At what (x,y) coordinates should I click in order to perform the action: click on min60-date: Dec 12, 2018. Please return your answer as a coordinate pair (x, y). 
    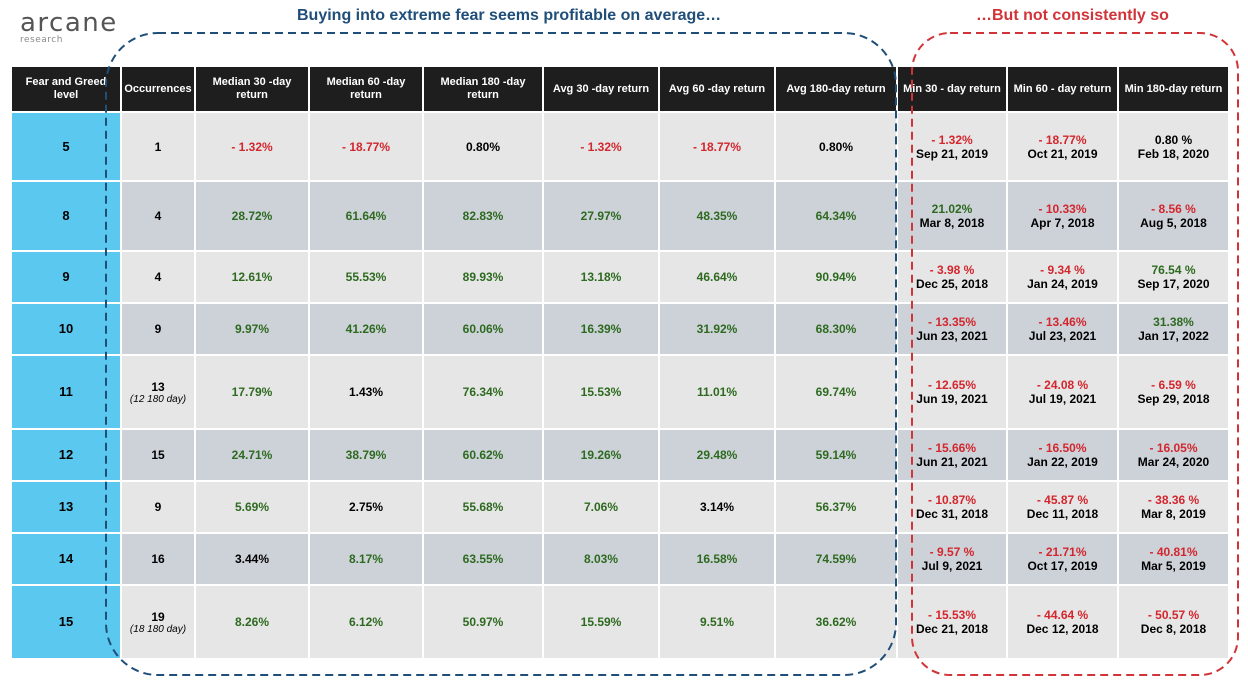
    Looking at the image, I should click on (1062, 629).